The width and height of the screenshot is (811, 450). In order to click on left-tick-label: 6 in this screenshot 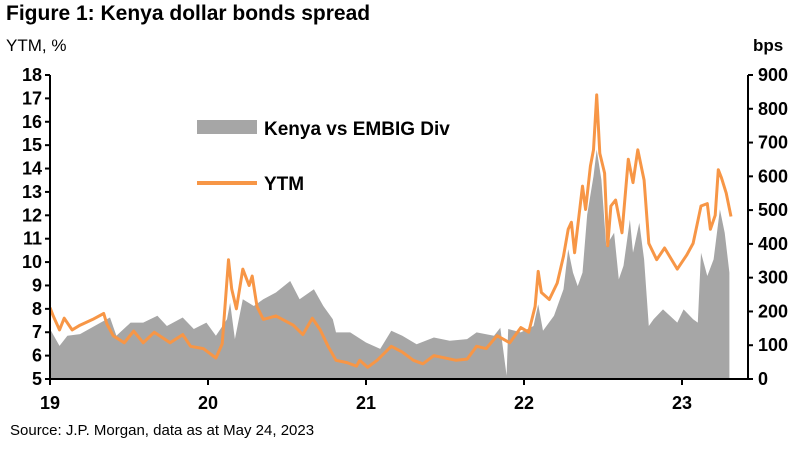, I will do `click(37, 356)`.